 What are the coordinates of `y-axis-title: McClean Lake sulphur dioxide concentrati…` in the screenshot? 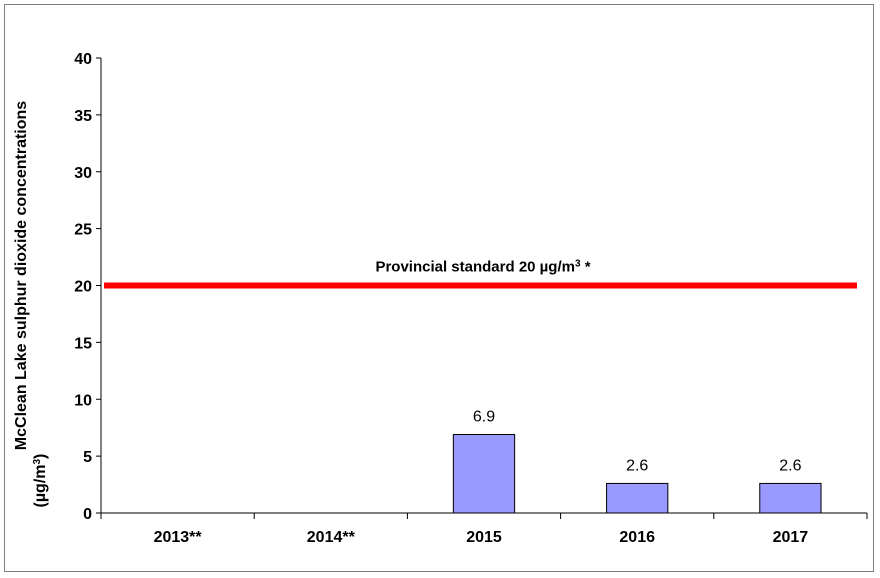 It's located at (21, 276).